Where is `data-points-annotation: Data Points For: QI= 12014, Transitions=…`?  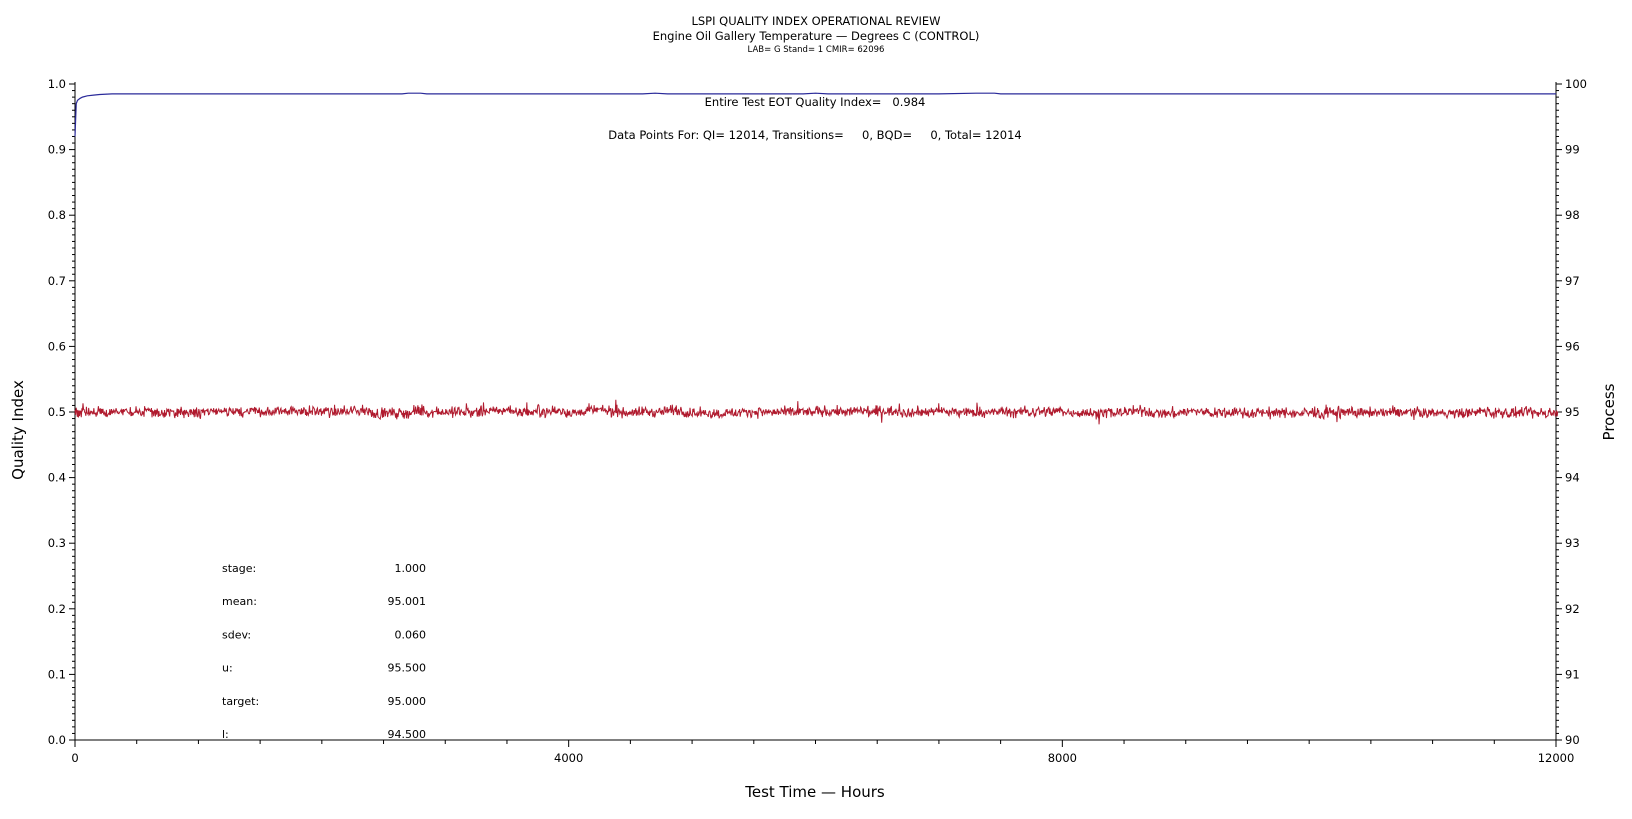
data-points-annotation: Data Points For: QI= 12014, Transitions=… is located at coordinates (814, 135).